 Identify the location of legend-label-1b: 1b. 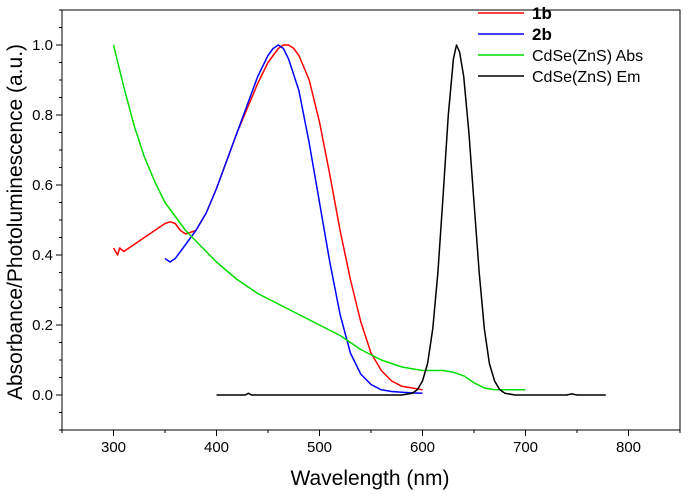
(542, 13).